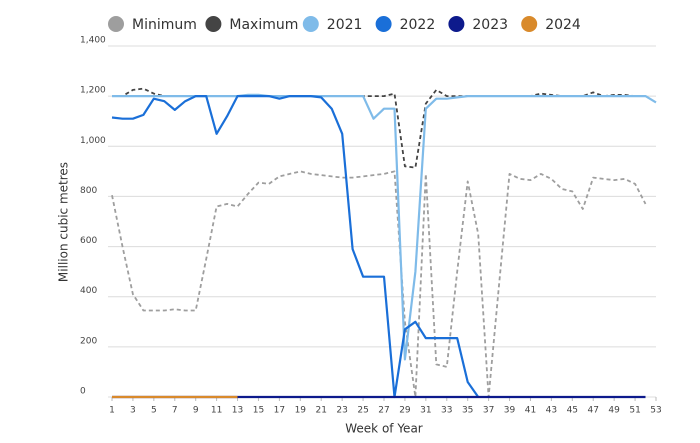 This screenshot has height=443, width=700. What do you see at coordinates (488, 411) in the screenshot?
I see `x-tick-label: 37` at bounding box center [488, 411].